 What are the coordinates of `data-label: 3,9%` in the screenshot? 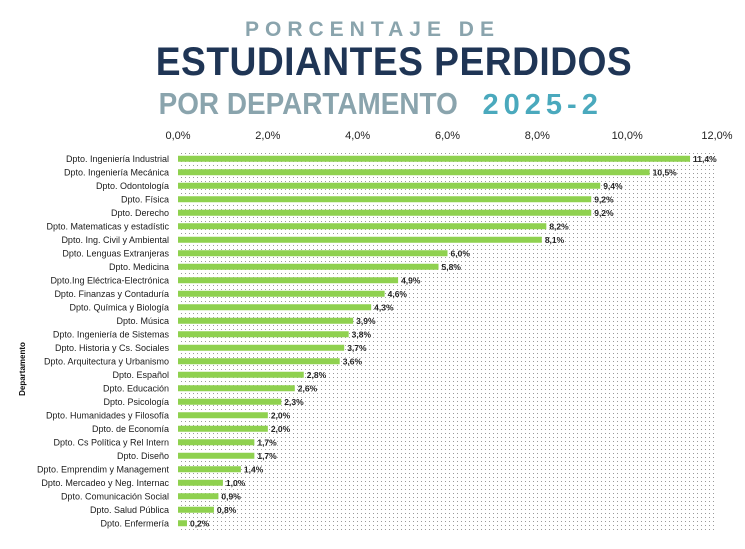 It's located at (366, 321).